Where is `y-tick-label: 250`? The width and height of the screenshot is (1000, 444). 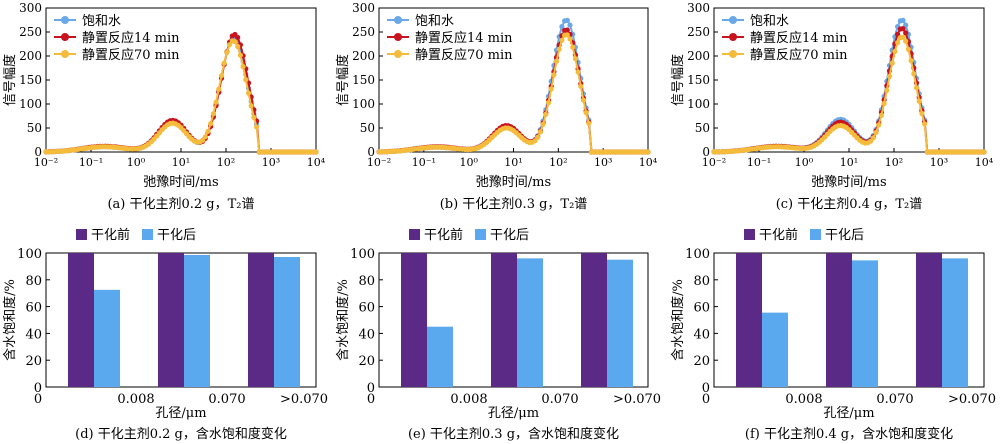 y-tick-label: 250 is located at coordinates (30, 32).